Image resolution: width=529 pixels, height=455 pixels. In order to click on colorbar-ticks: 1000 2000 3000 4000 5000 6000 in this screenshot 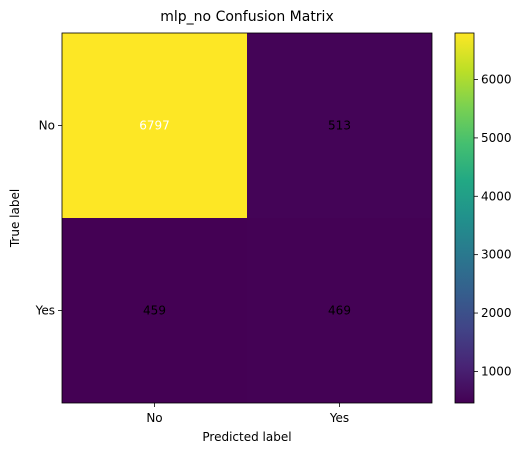, I will do `click(493, 225)`.